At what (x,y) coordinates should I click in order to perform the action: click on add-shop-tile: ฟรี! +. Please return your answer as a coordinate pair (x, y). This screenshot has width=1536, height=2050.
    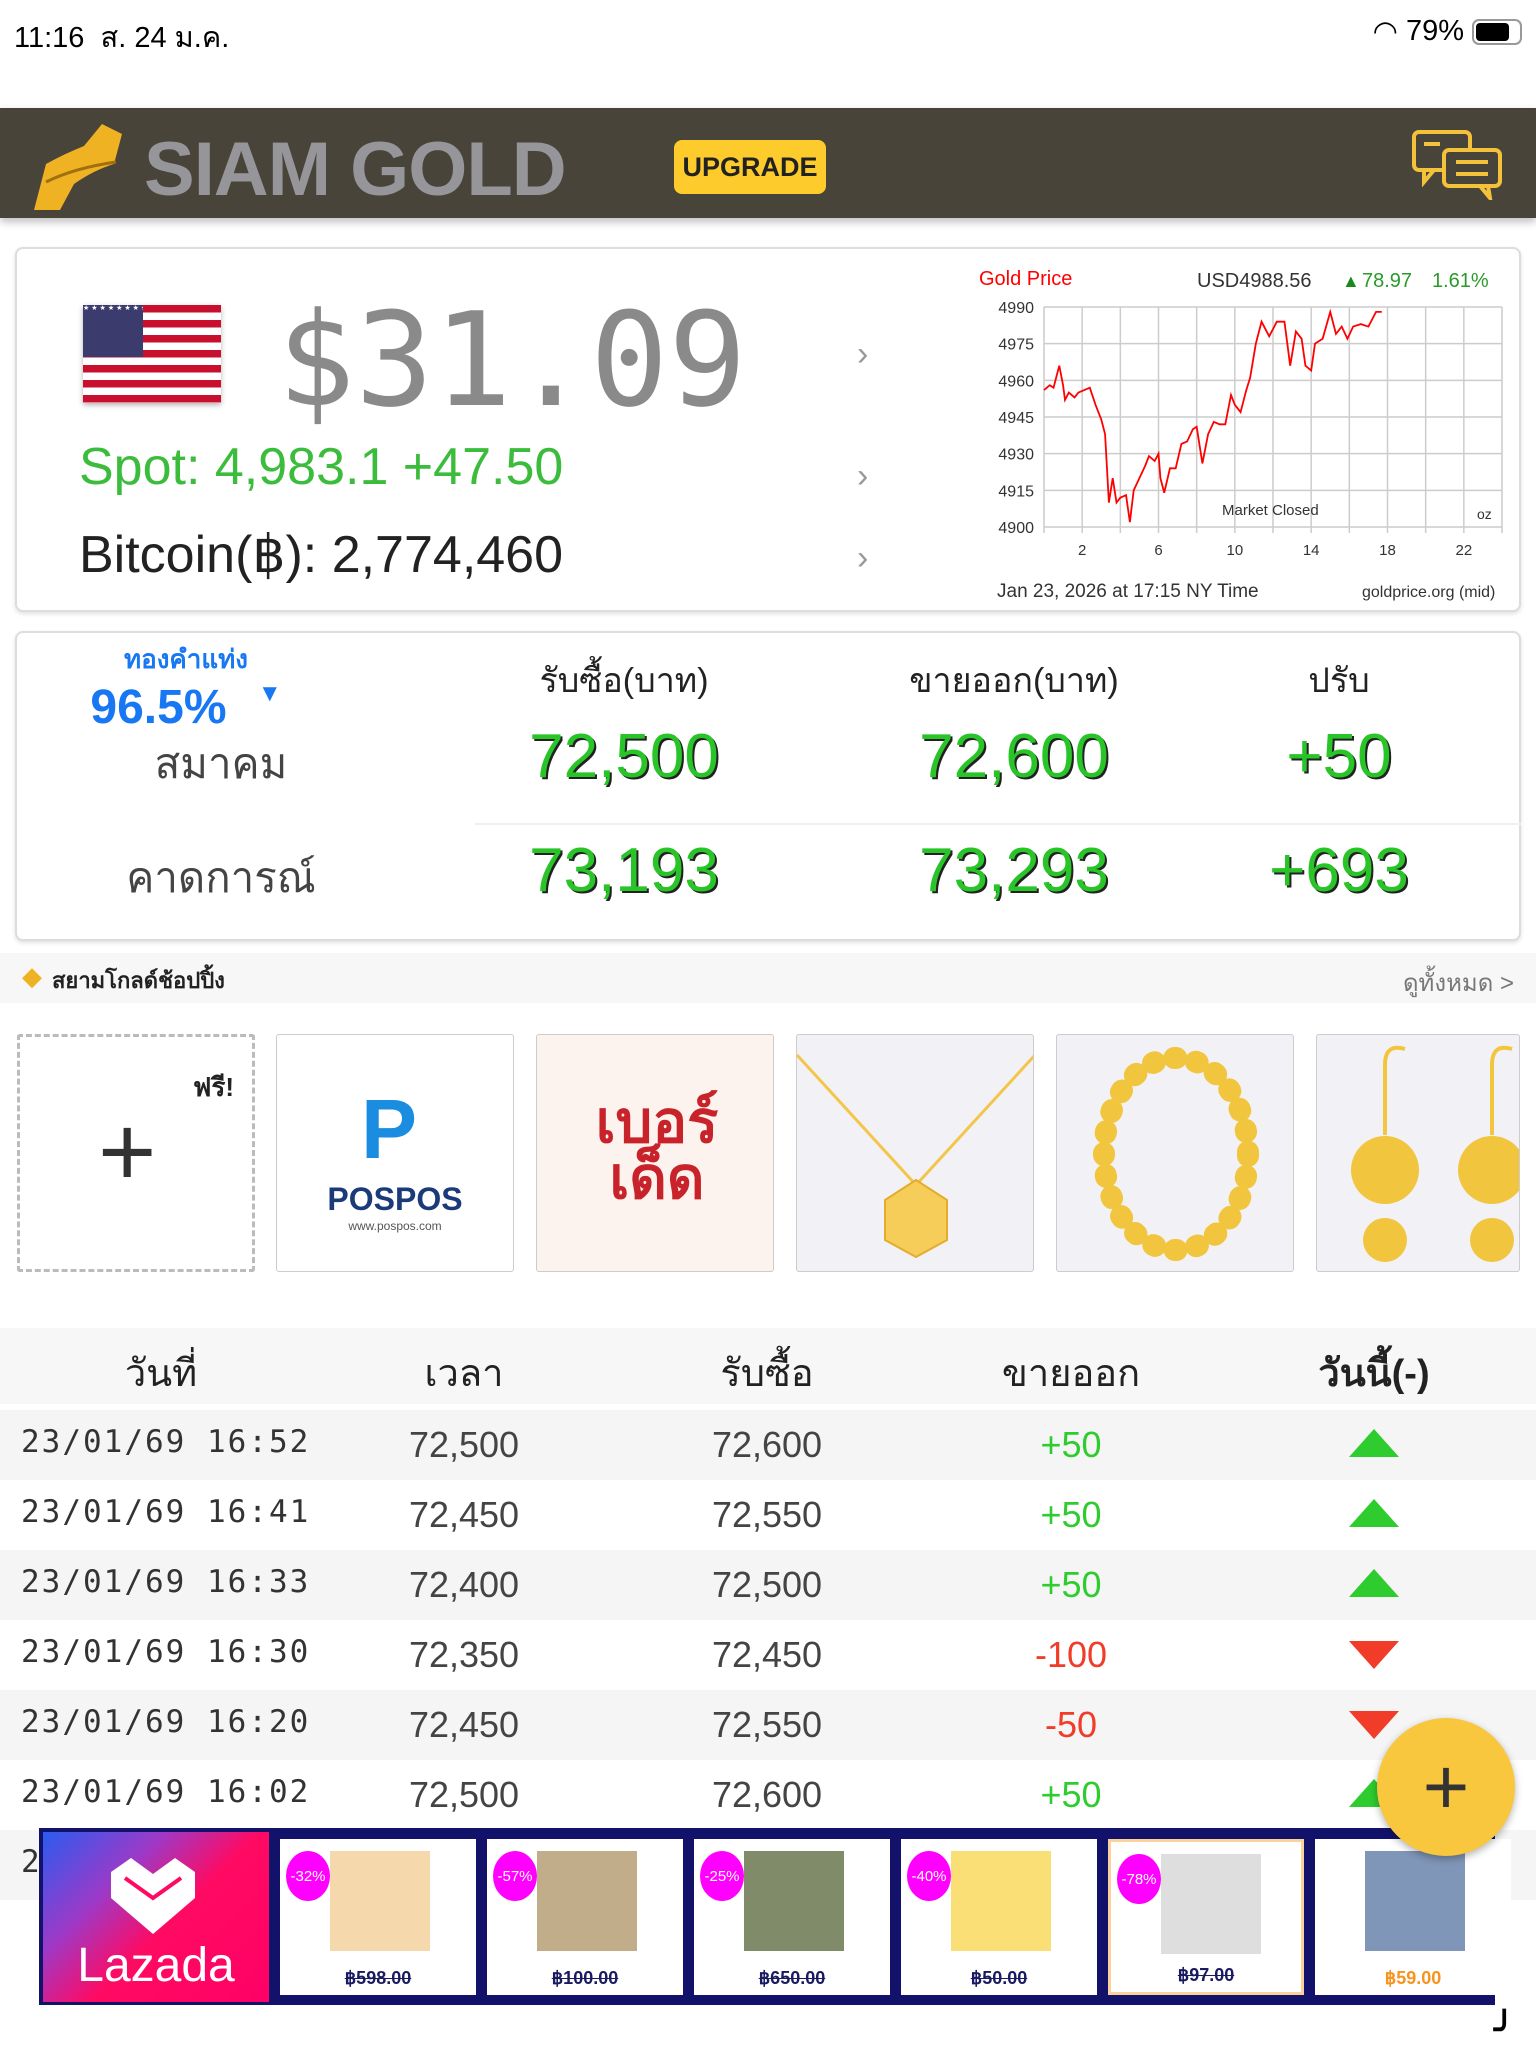
    Looking at the image, I should click on (136, 1153).